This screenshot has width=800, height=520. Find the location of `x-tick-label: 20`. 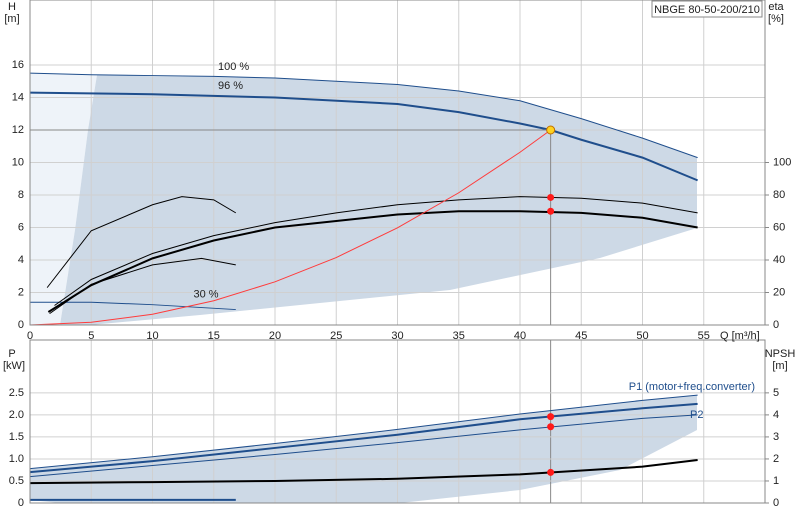

x-tick-label: 20 is located at coordinates (275, 336).